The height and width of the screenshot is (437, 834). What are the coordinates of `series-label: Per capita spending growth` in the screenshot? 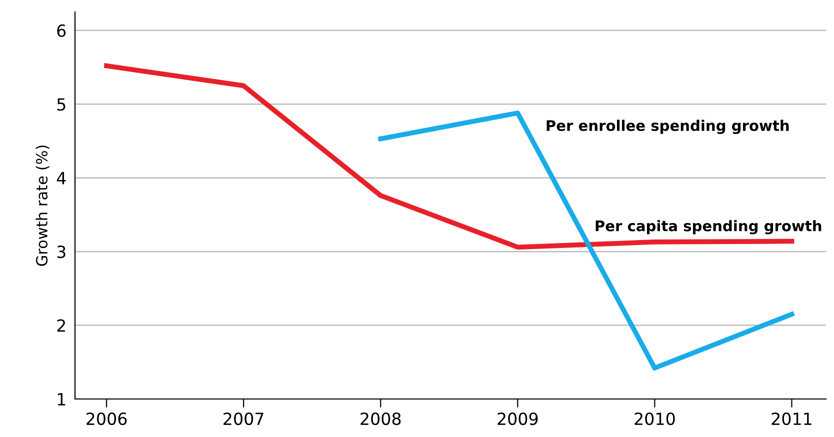 It's located at (709, 227).